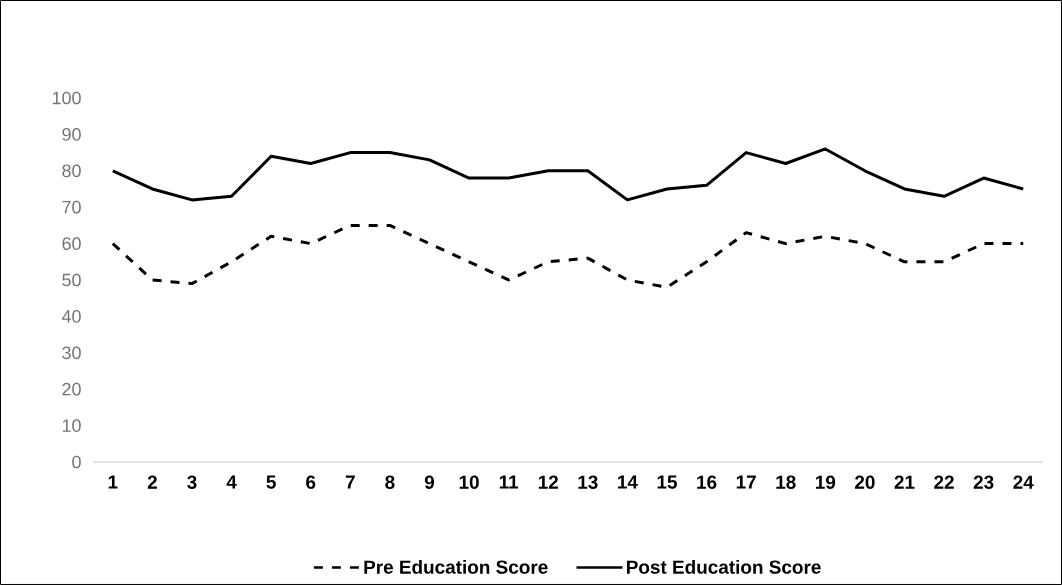 This screenshot has height=585, width=1062. Describe the element at coordinates (271, 482) in the screenshot. I see `x-tick-label: 5` at that location.